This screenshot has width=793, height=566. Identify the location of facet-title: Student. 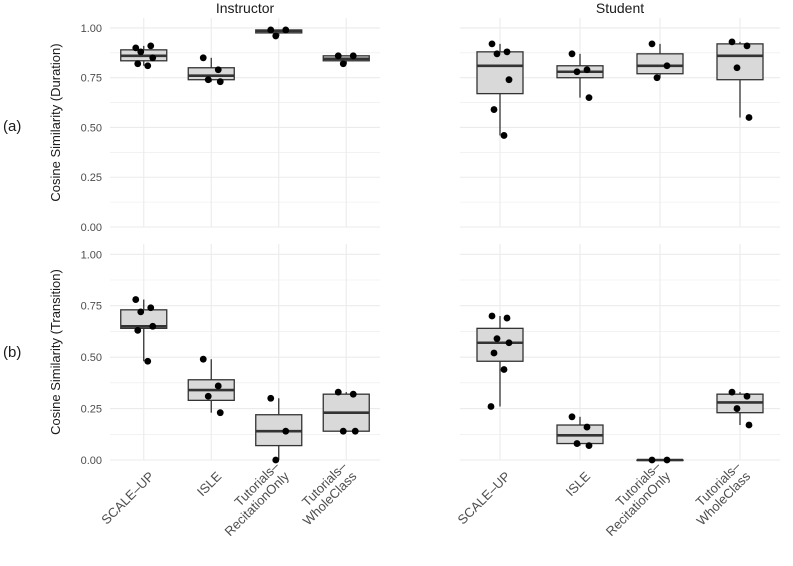
(620, 8).